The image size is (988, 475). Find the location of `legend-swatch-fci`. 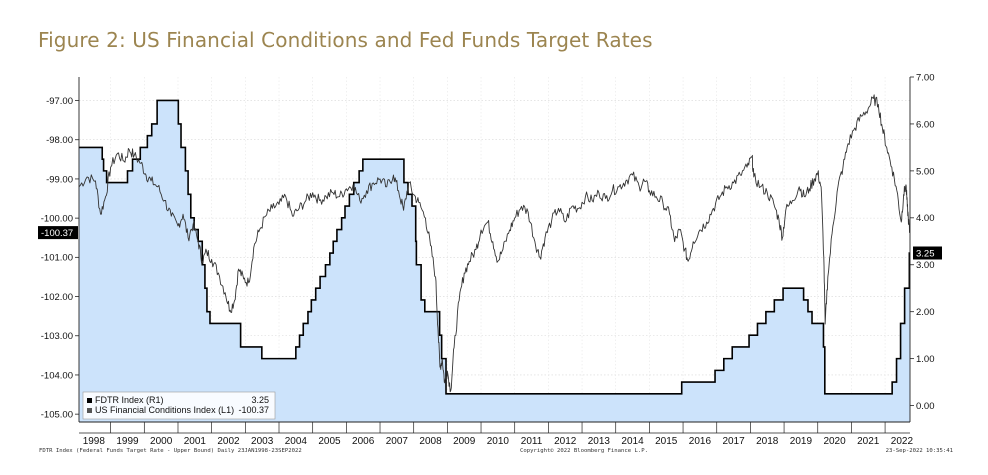

legend-swatch-fci is located at coordinates (89, 410).